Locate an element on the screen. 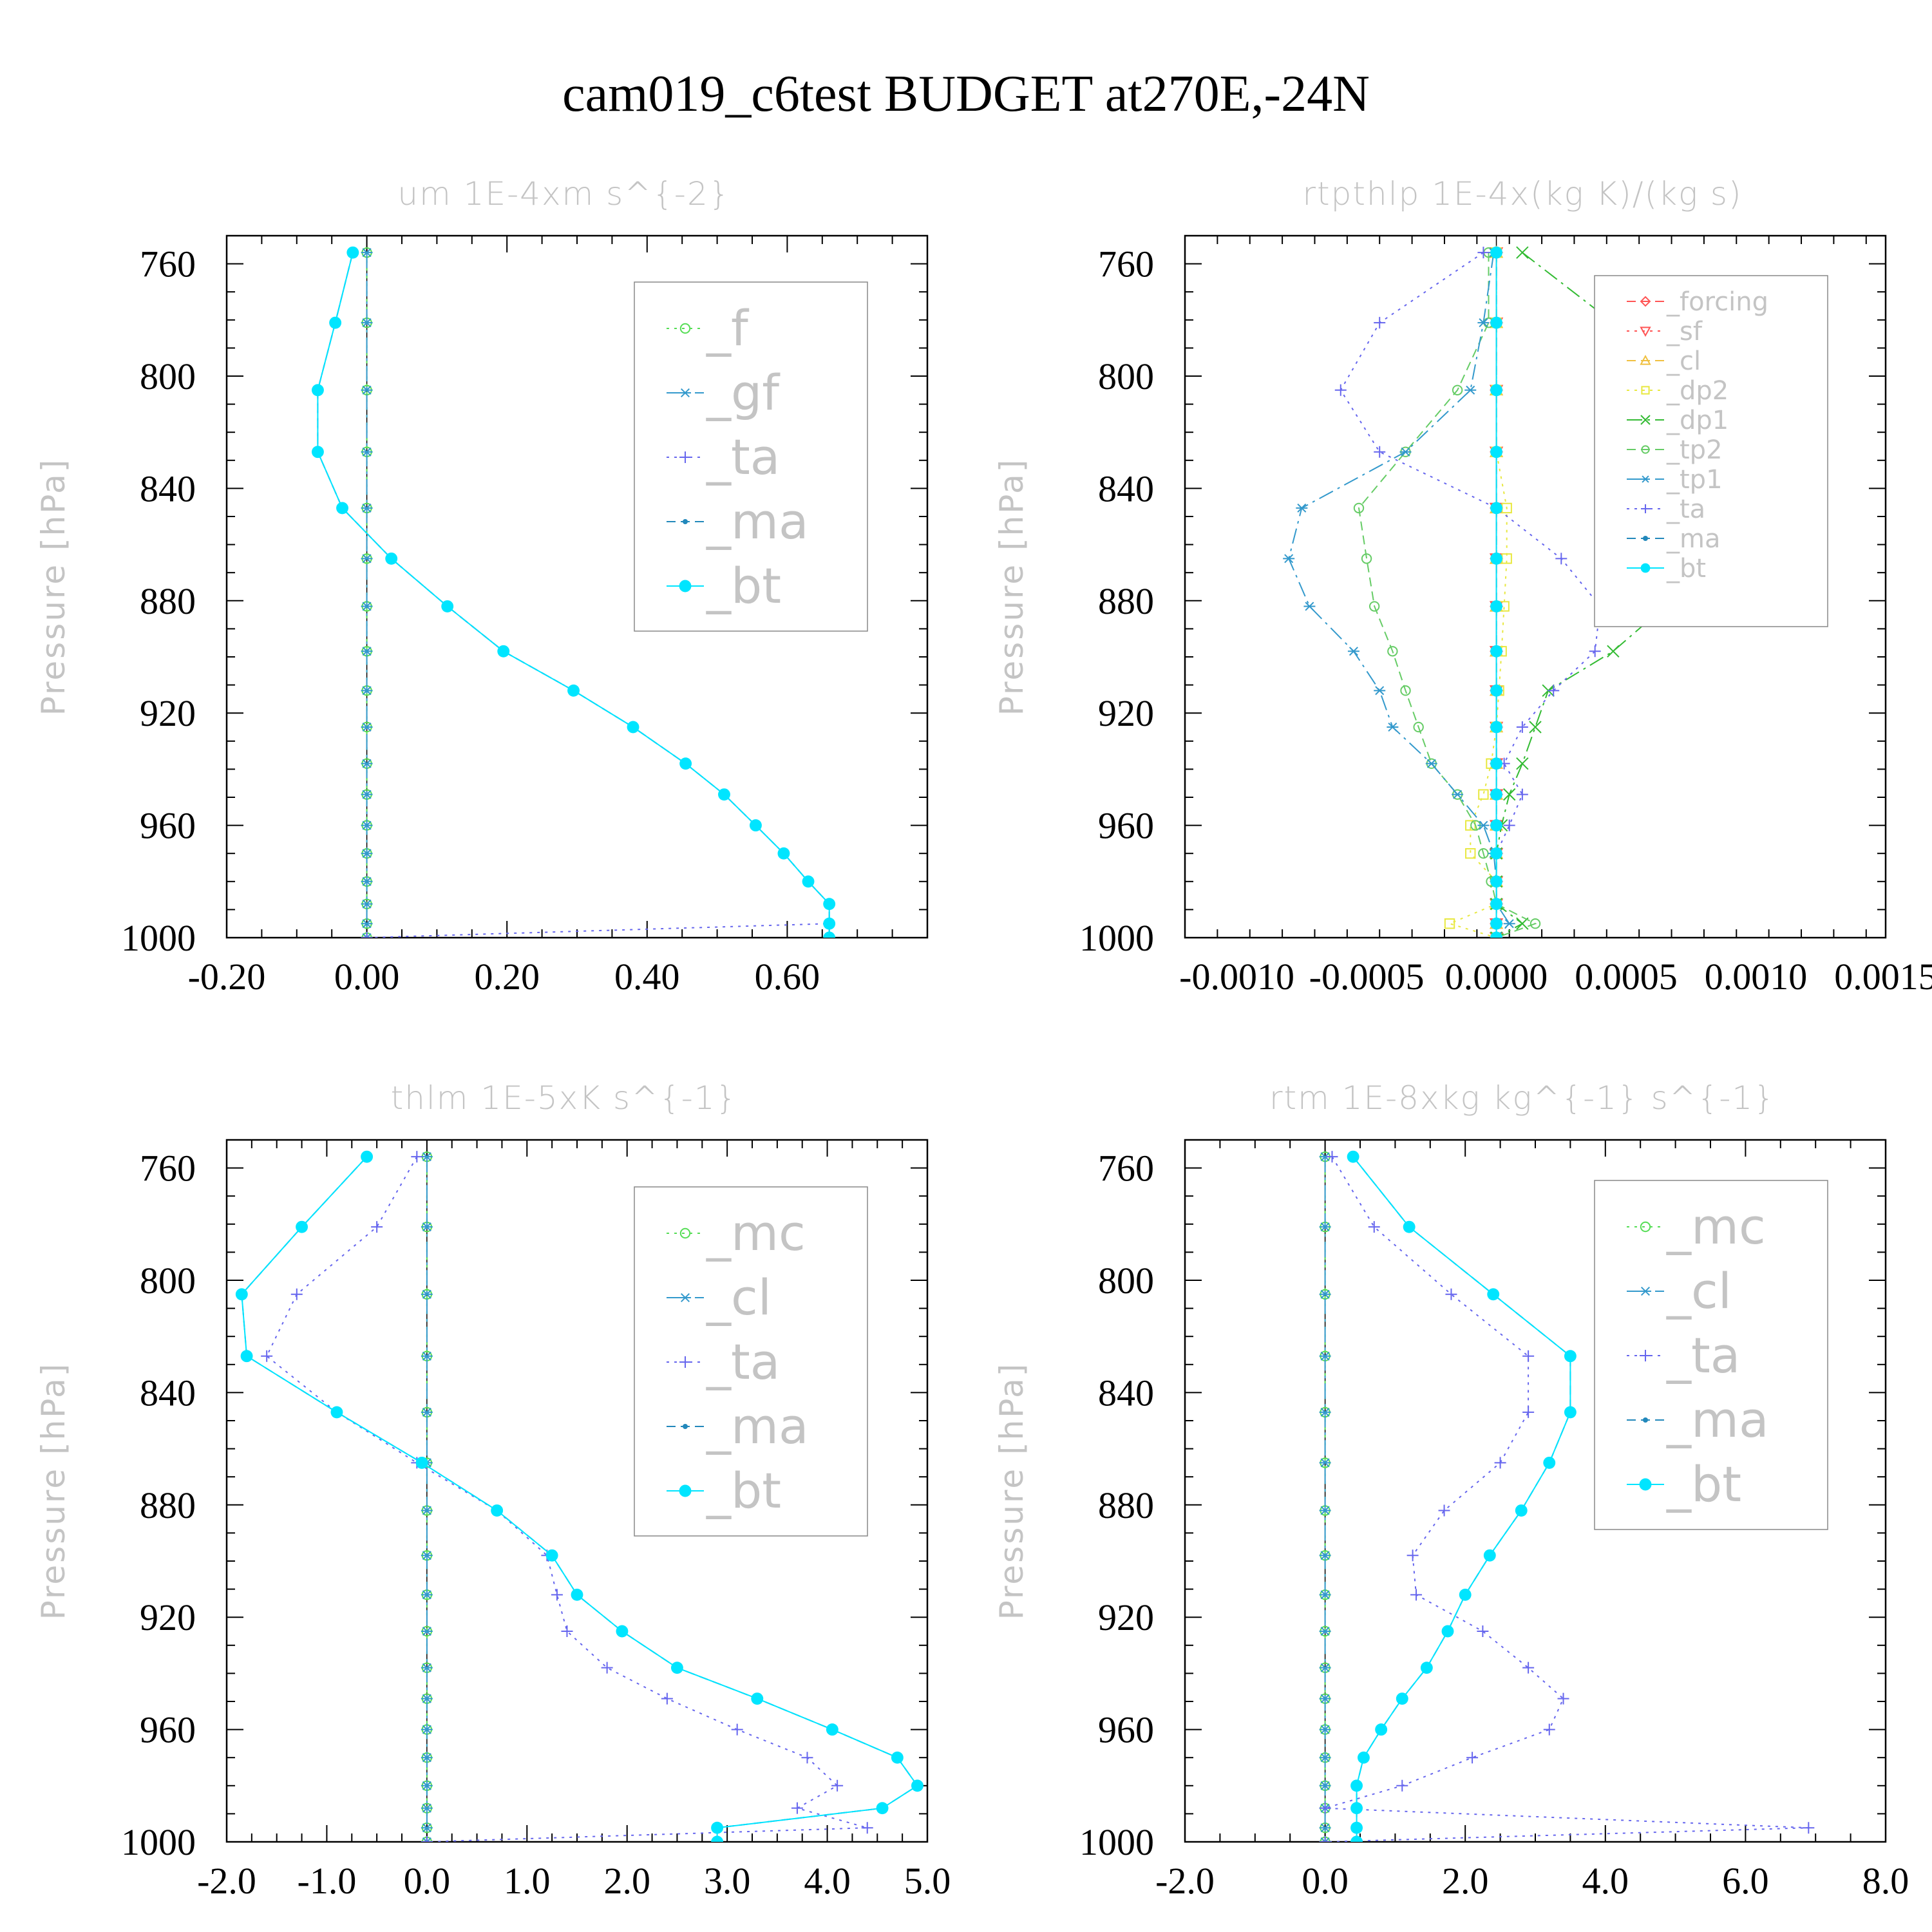  series-ta is located at coordinates (1470, 592).